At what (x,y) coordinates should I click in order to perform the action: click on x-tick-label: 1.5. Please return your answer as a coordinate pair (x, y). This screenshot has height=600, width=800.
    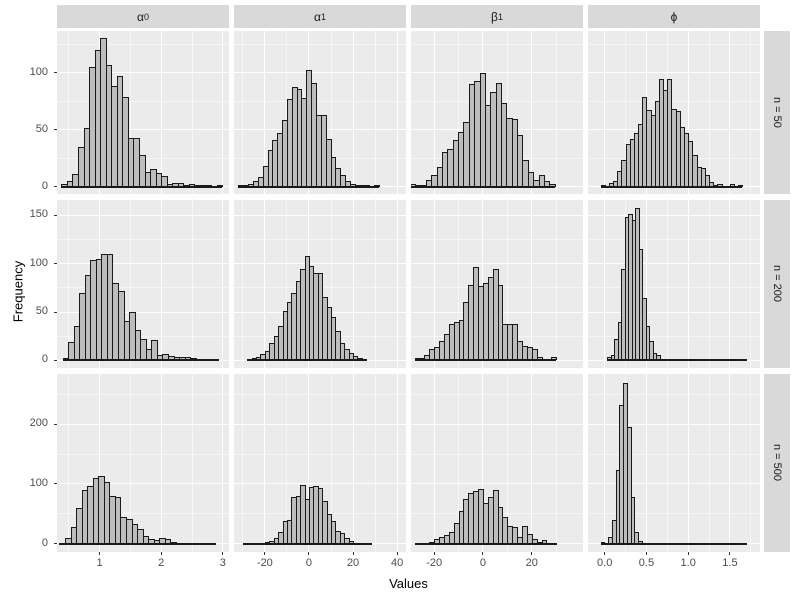
    Looking at the image, I should click on (730, 563).